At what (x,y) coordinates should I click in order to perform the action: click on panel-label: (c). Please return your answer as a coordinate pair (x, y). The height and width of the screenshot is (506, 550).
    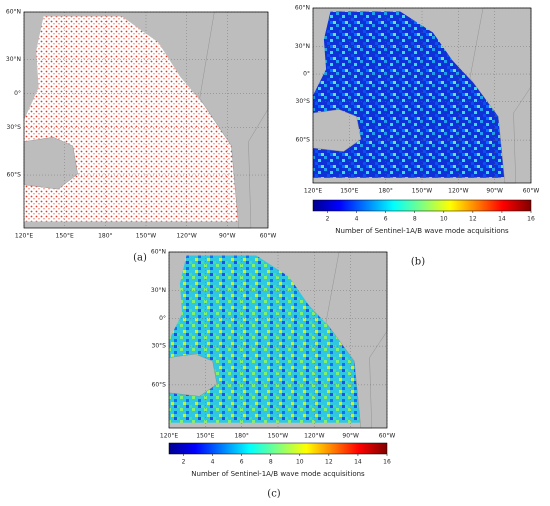
    Looking at the image, I should click on (274, 494).